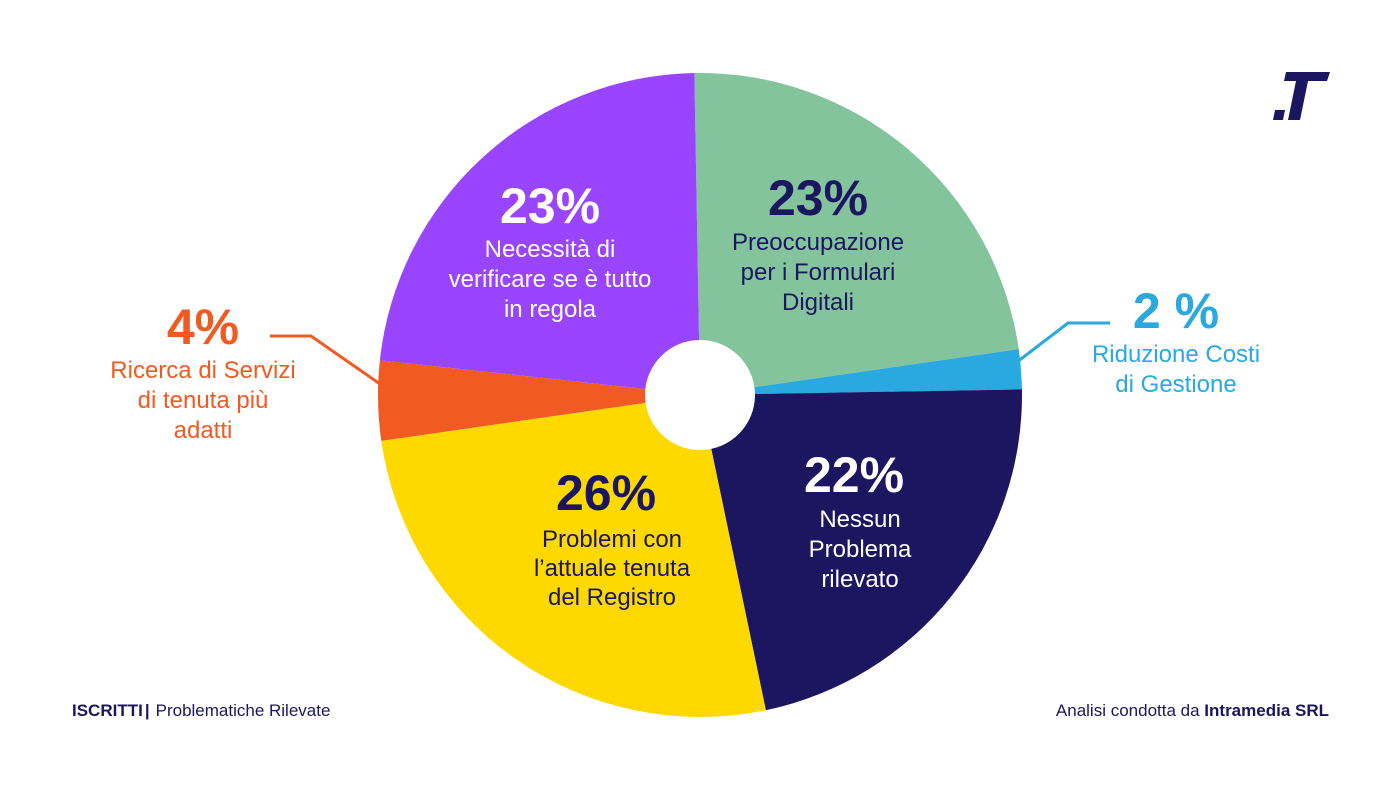 This screenshot has width=1400, height=790. I want to click on slice-label-registro: Problemi con l’attuale tenuta del Registro, so click(612, 568).